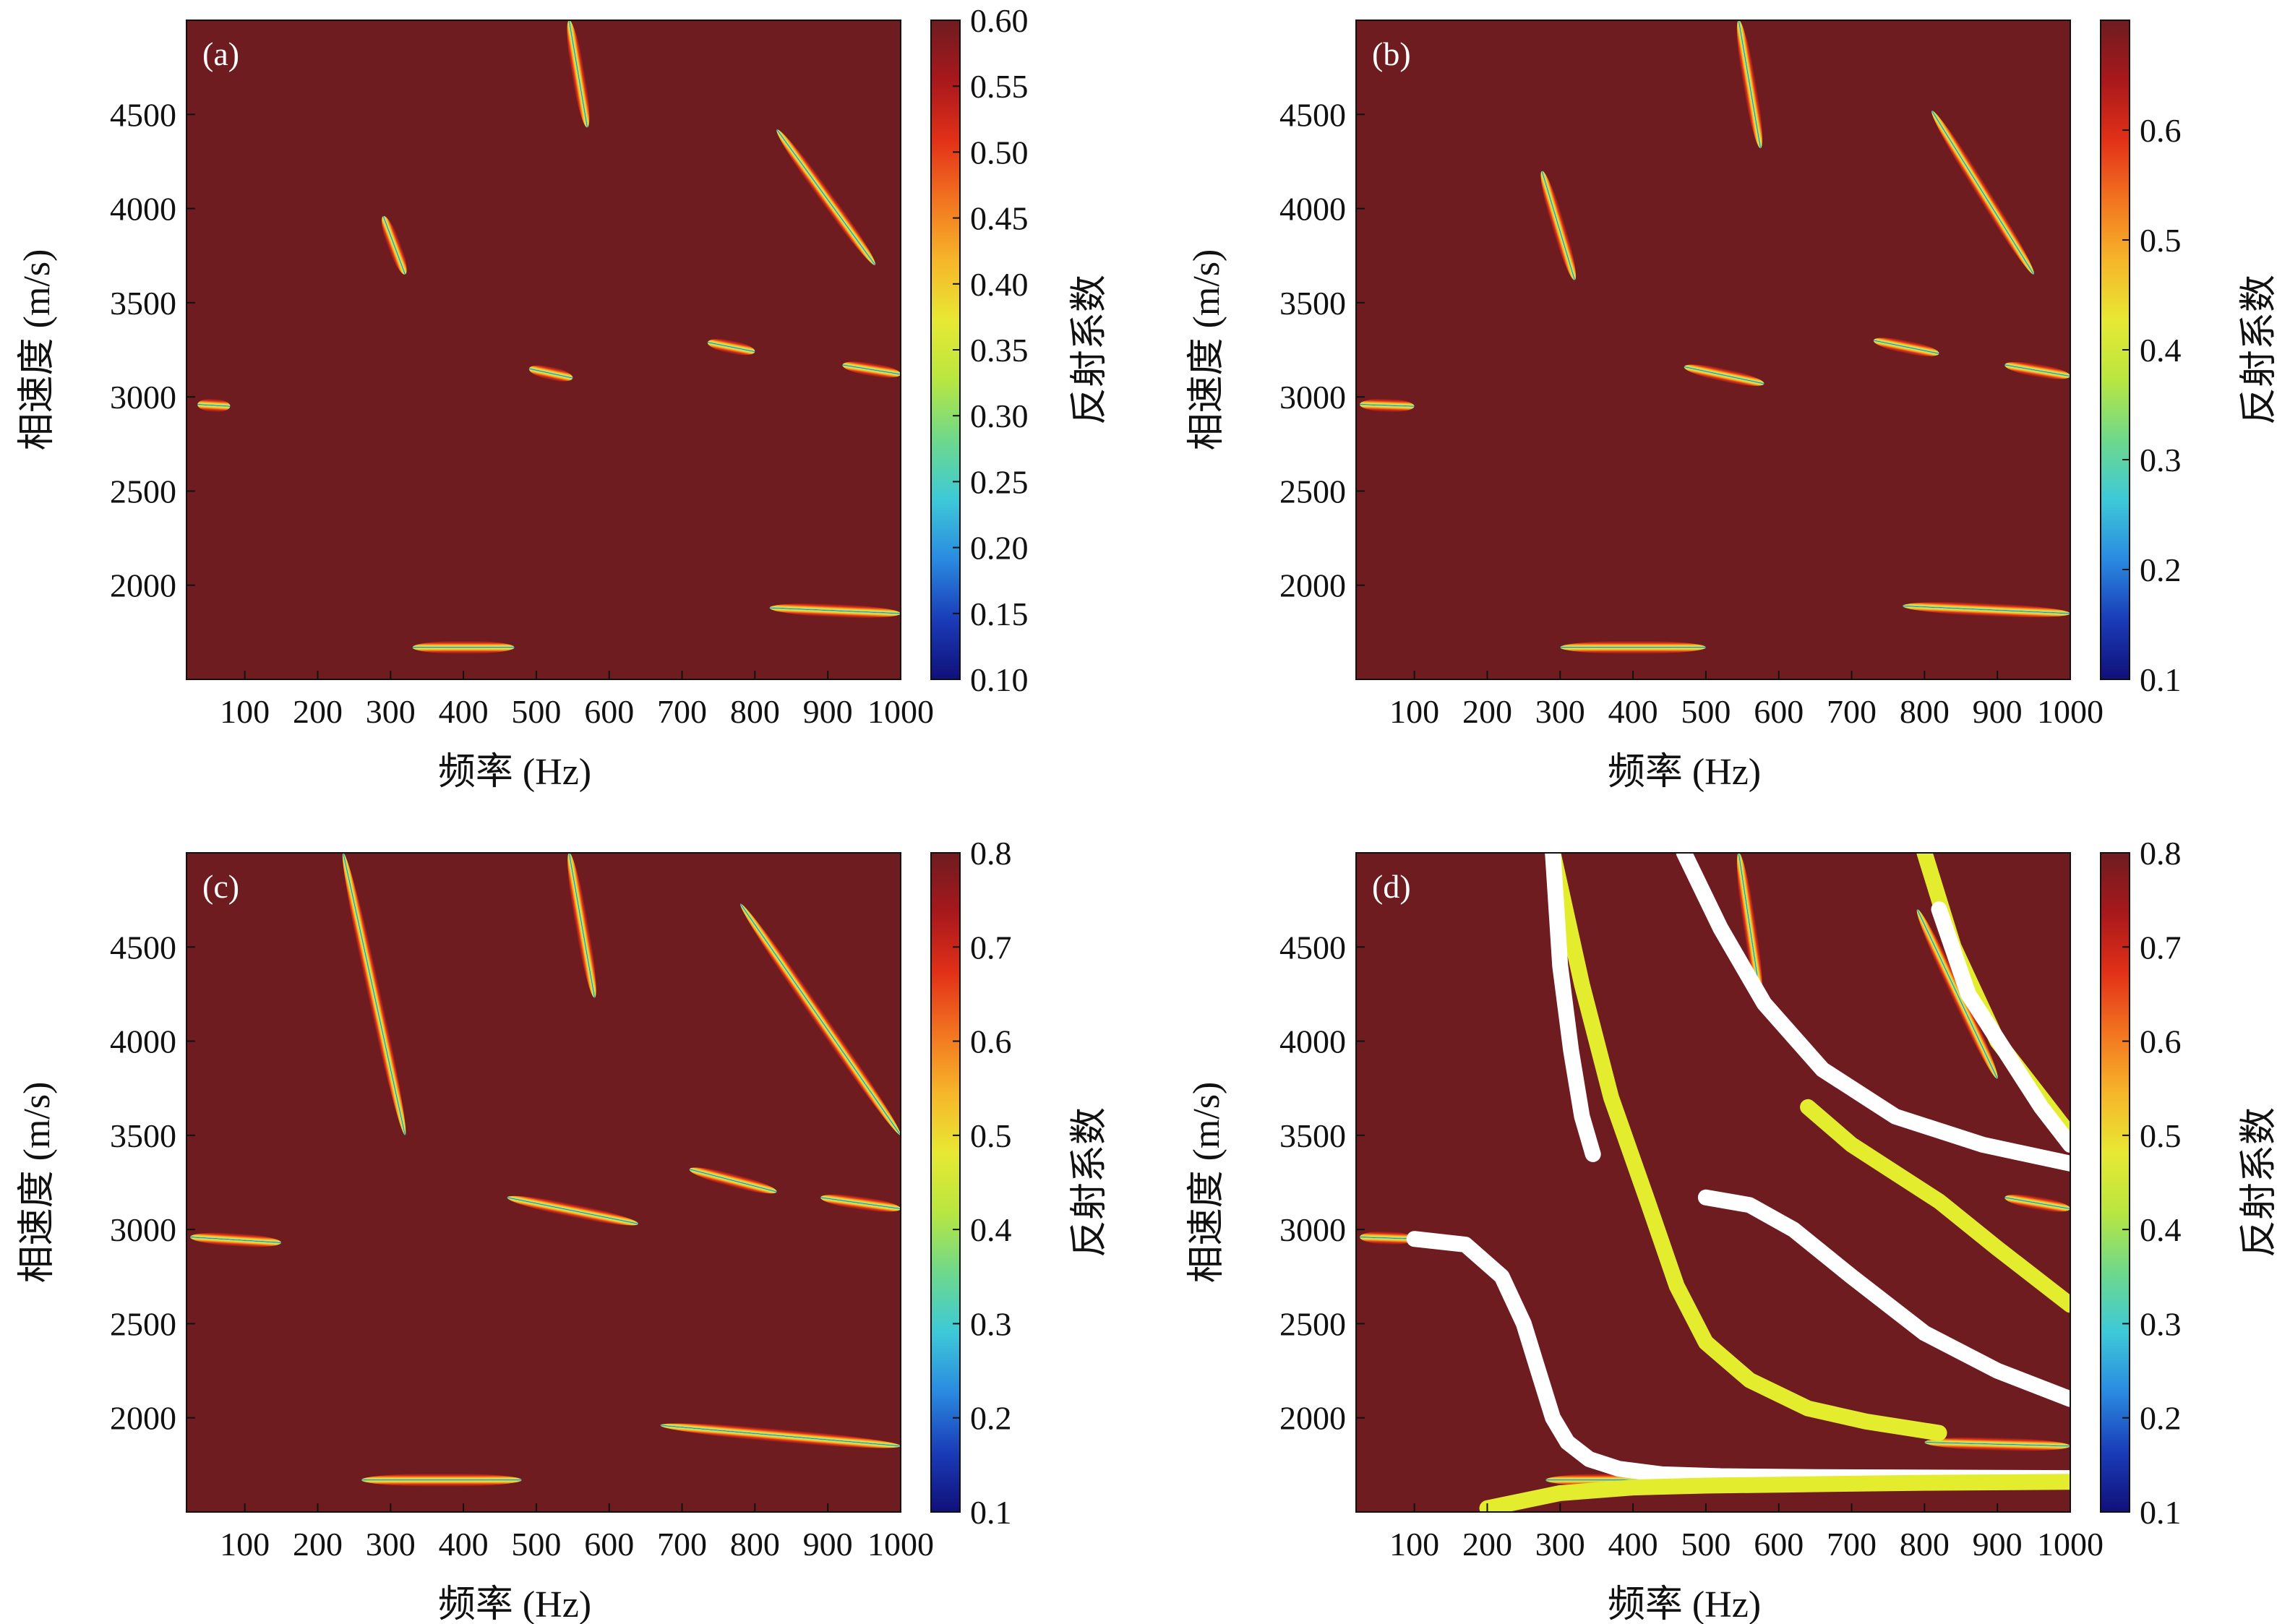 Image resolution: width=2277 pixels, height=1624 pixels. What do you see at coordinates (1684, 772) in the screenshot?
I see `x-axis-title: 频率 (Hz)` at bounding box center [1684, 772].